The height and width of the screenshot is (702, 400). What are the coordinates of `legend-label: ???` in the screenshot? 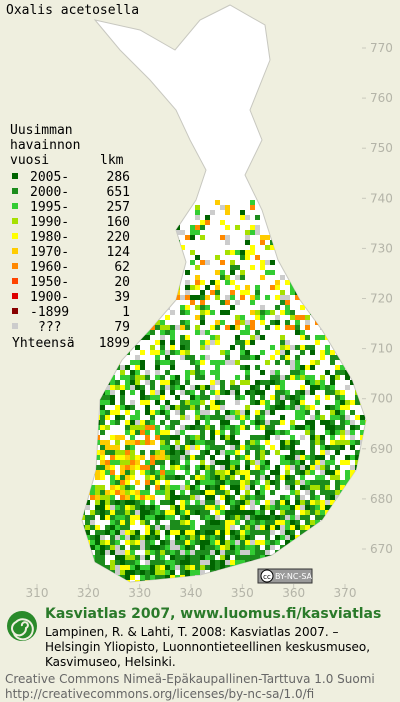 It's located at (49, 327).